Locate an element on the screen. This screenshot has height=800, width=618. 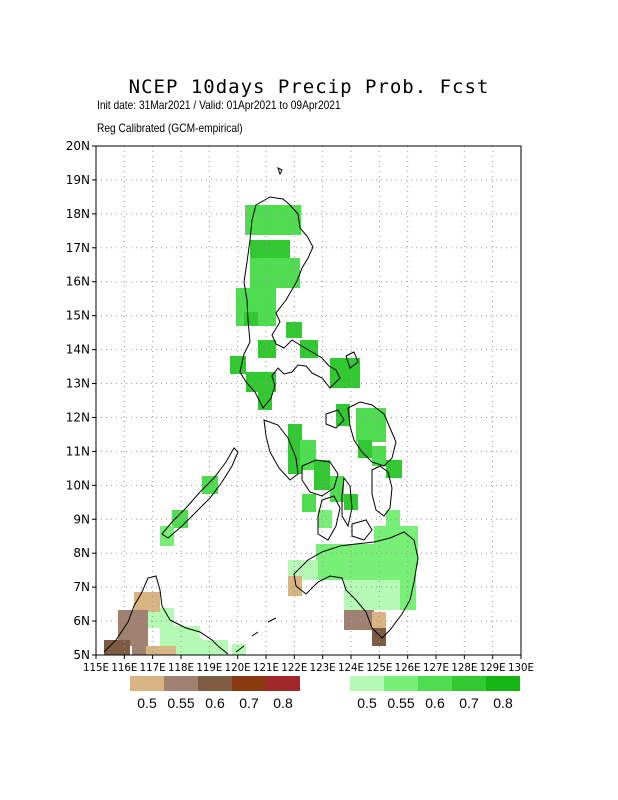
luzon-coast is located at coordinates (290, 302).